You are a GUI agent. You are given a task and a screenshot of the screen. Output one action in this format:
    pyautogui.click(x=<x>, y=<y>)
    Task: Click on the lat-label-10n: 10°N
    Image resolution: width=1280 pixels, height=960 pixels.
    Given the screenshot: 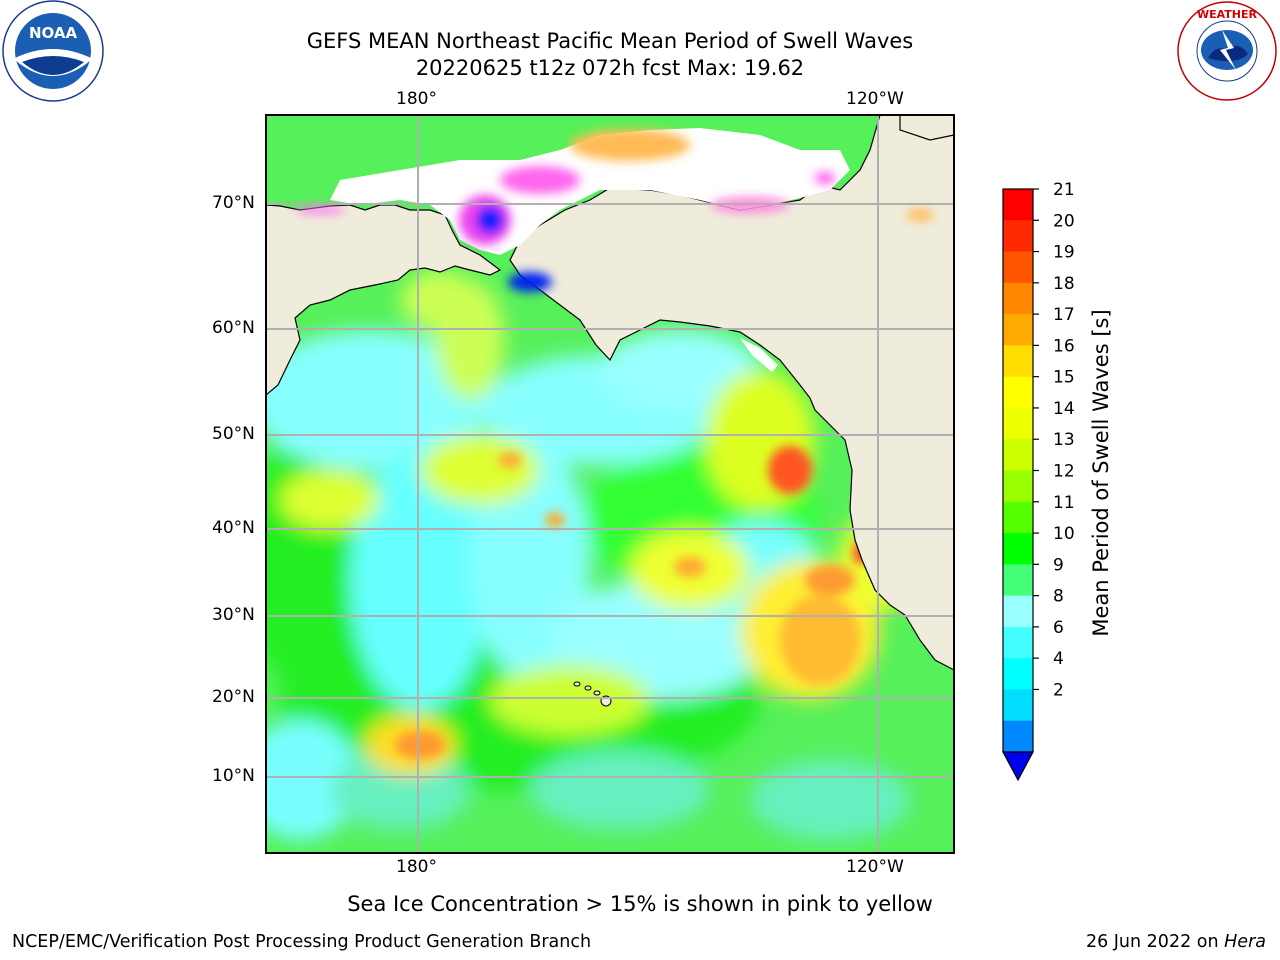 What is the action you would take?
    pyautogui.click(x=233, y=776)
    